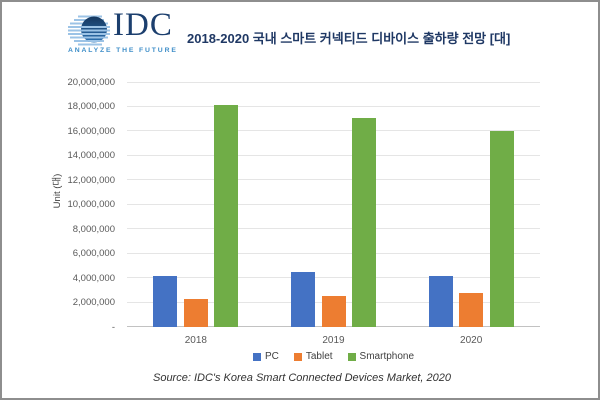 Image resolution: width=600 pixels, height=400 pixels. Describe the element at coordinates (319, 356) in the screenshot. I see `legend-label: Tablet` at that location.